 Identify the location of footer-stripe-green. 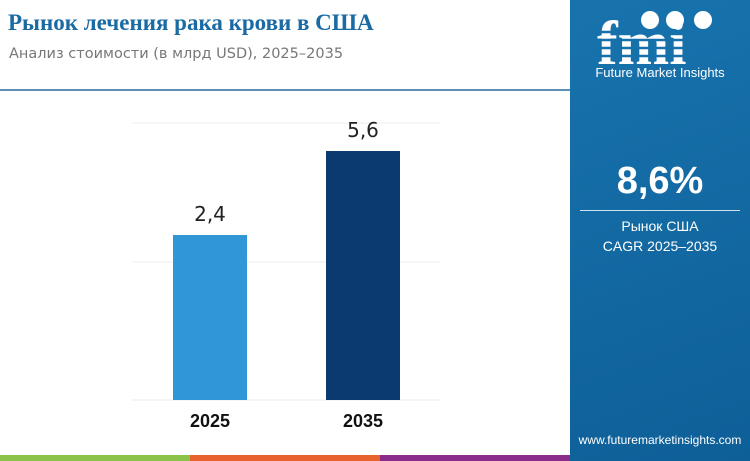
(95, 458).